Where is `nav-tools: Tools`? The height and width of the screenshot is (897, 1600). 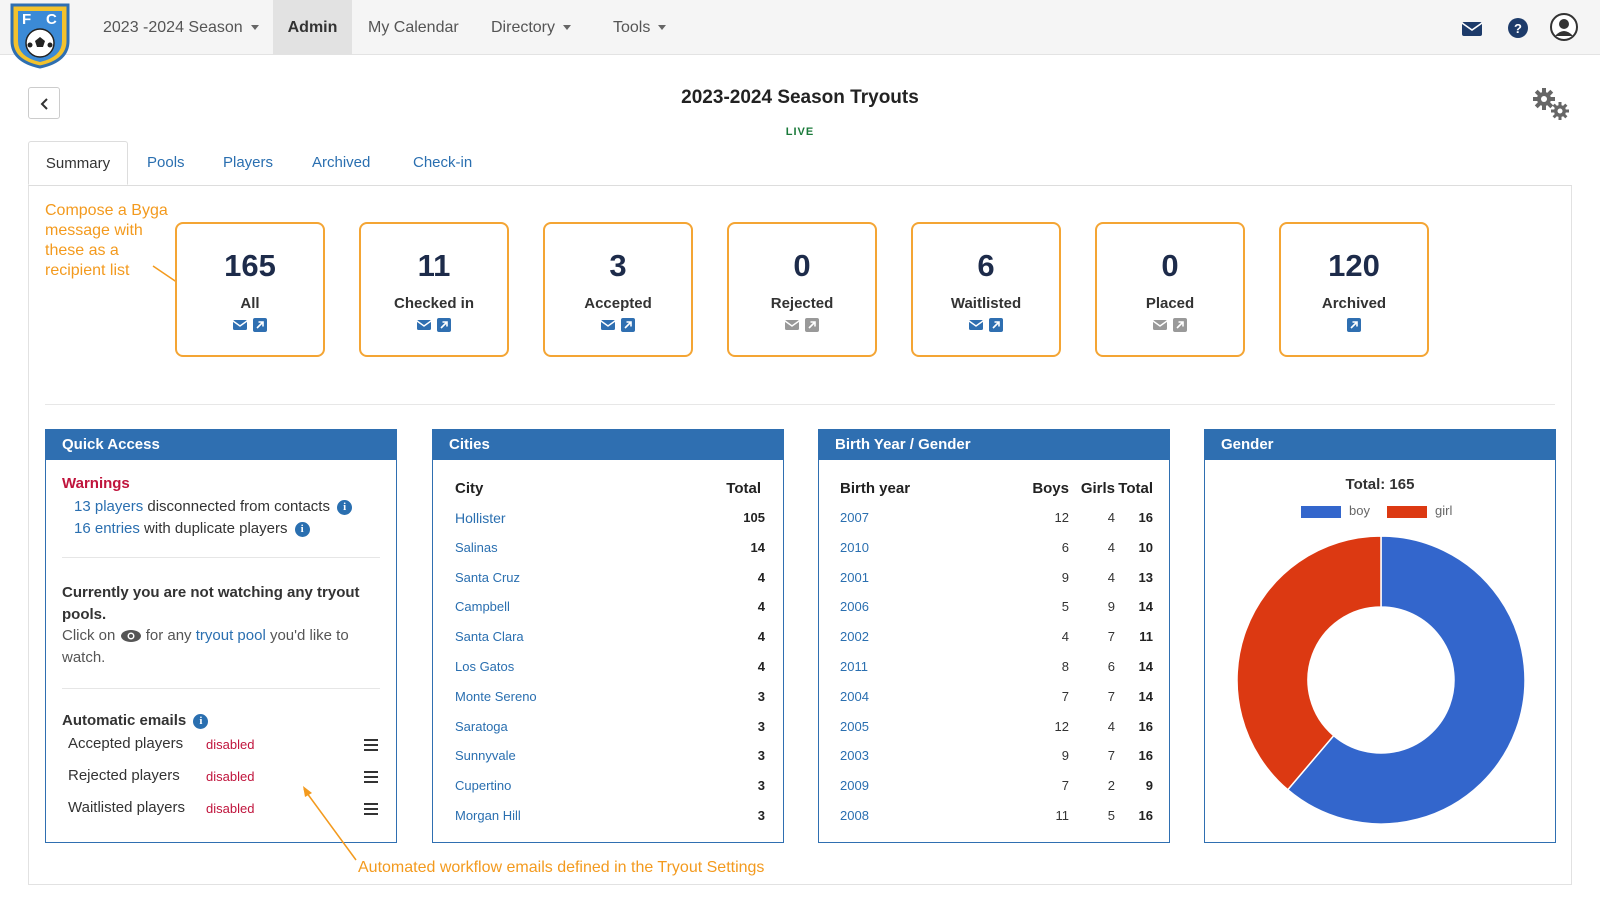
nav-tools: Tools is located at coordinates (639, 27).